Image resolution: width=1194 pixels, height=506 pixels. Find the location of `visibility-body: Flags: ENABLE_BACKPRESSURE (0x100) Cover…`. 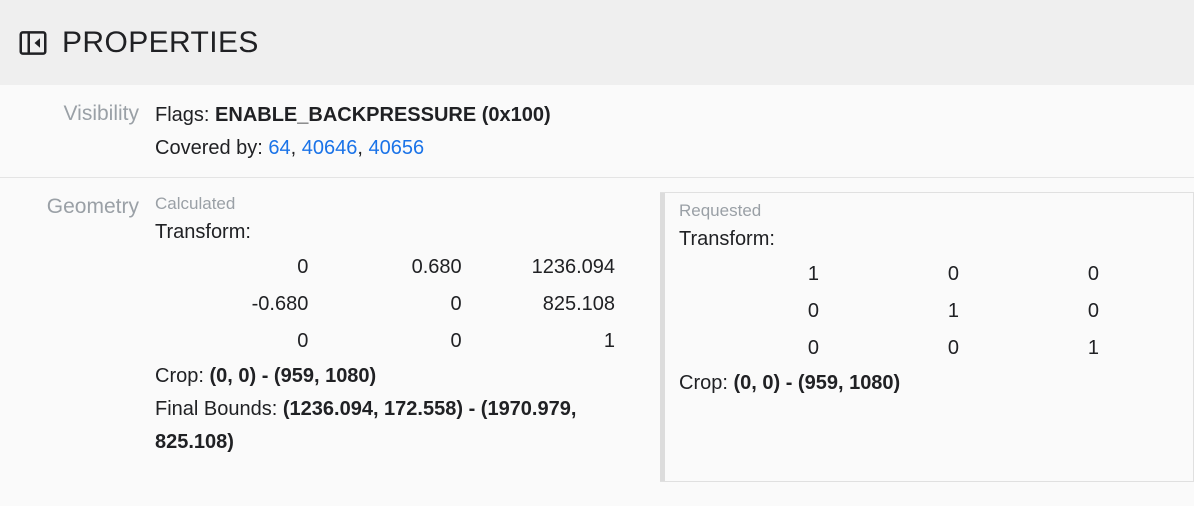

visibility-body: Flags: ENABLE_BACKPRESSURE (0x100) Cover… is located at coordinates (674, 132).